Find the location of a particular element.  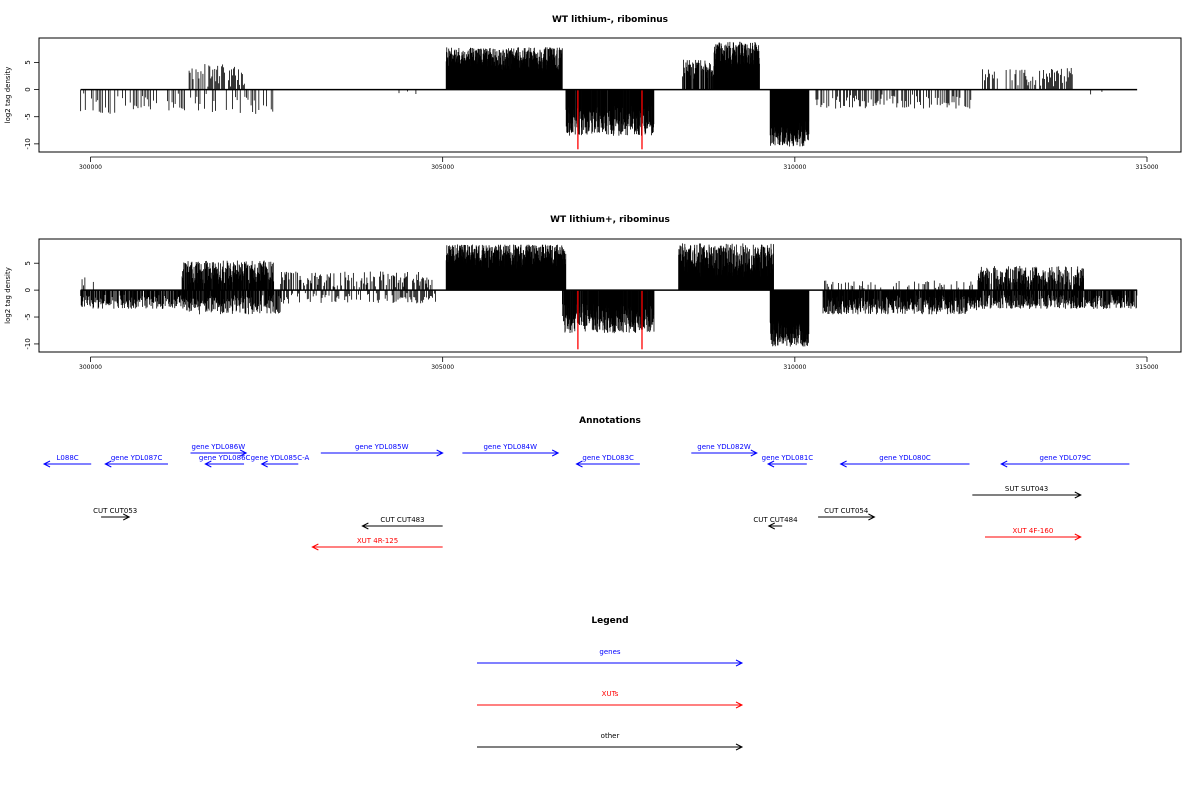

annotation-feature: SUT SUT043 is located at coordinates (1027, 492).